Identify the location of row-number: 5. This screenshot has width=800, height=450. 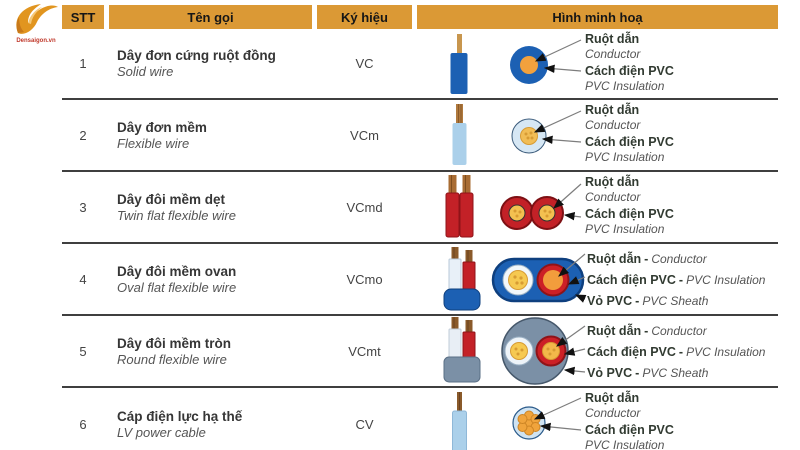
(83, 351).